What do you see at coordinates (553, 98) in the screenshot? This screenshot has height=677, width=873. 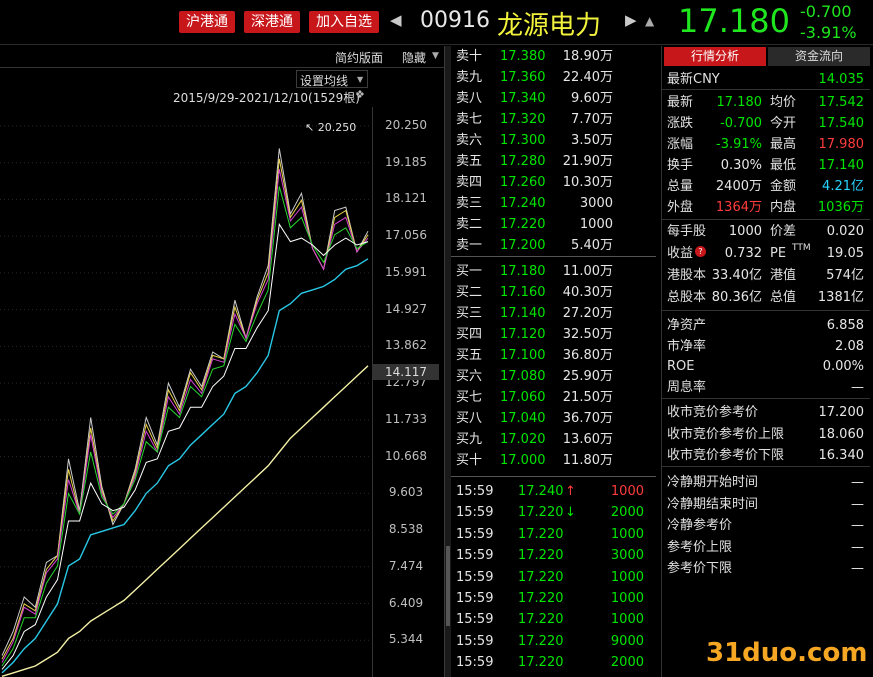 I see `ask-row: 卖八 17.340 9.60万` at bounding box center [553, 98].